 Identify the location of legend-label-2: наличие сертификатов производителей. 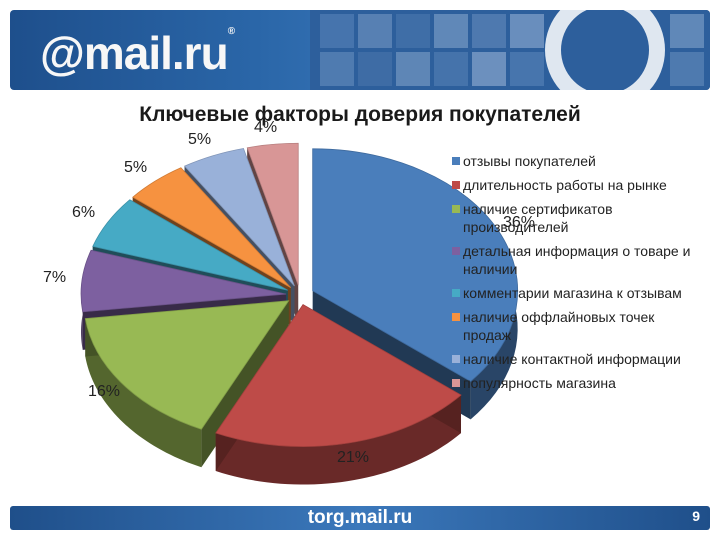
(538, 218).